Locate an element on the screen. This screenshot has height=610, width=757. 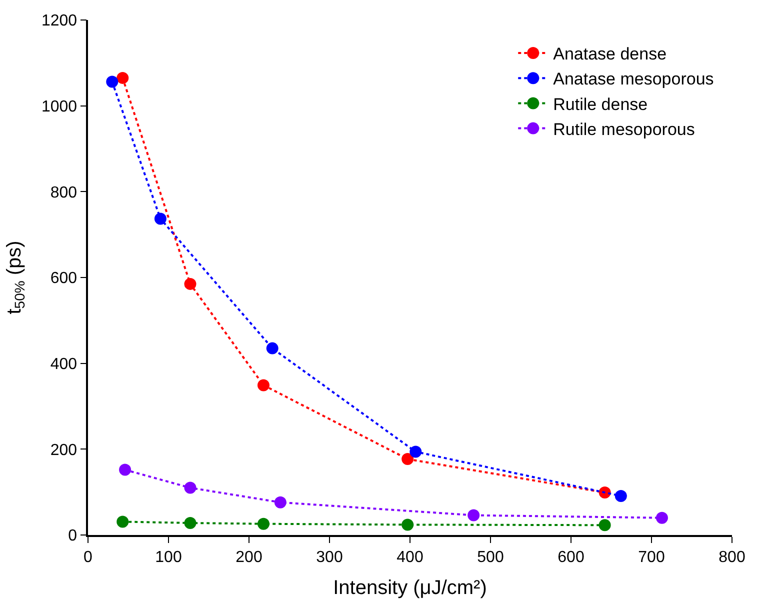
legend-label: Anatase mesoporous is located at coordinates (633, 79).